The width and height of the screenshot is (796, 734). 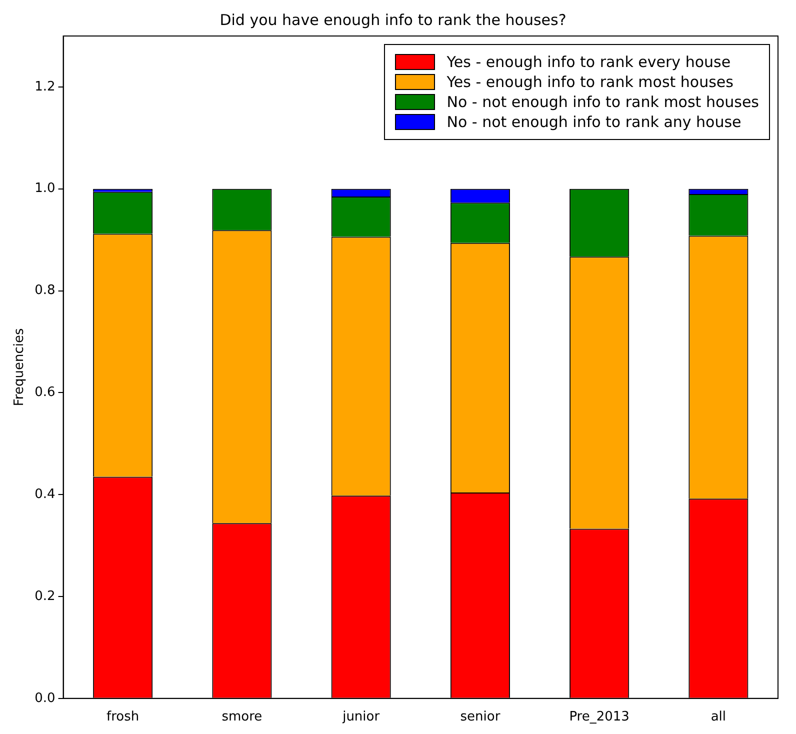 I want to click on y-tick-label: 0.4, so click(x=45, y=494).